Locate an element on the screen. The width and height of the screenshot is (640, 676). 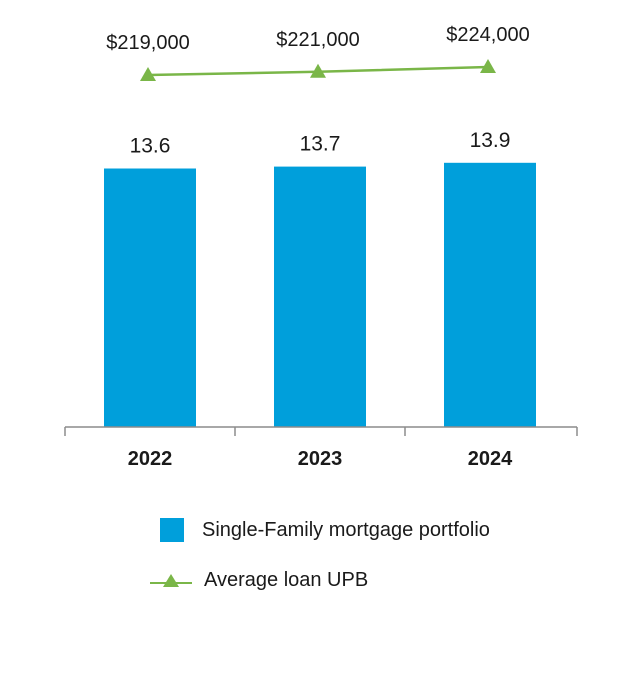
legend-line-triangle-icon is located at coordinates (171, 580).